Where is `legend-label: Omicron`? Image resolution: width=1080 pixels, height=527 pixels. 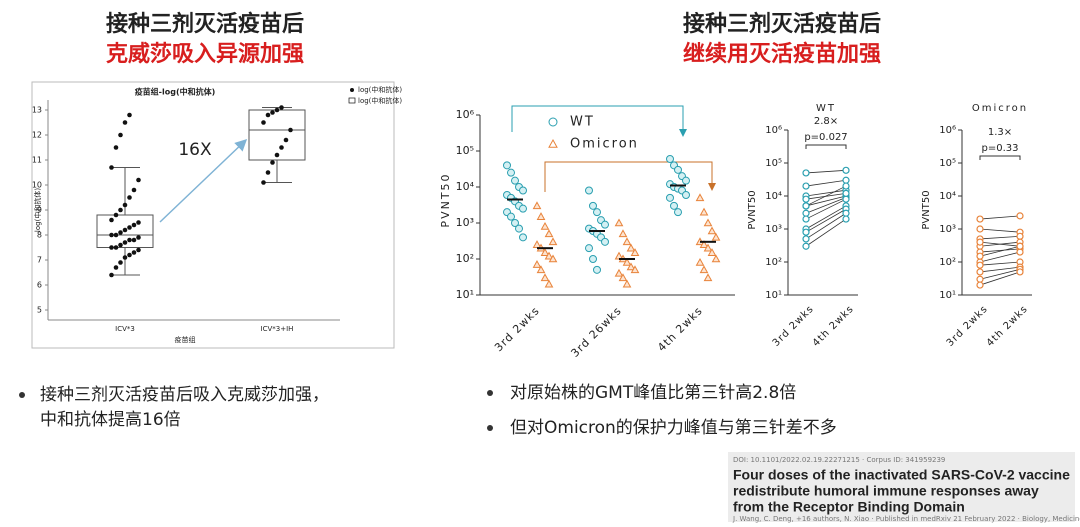 legend-label: Omicron is located at coordinates (604, 144).